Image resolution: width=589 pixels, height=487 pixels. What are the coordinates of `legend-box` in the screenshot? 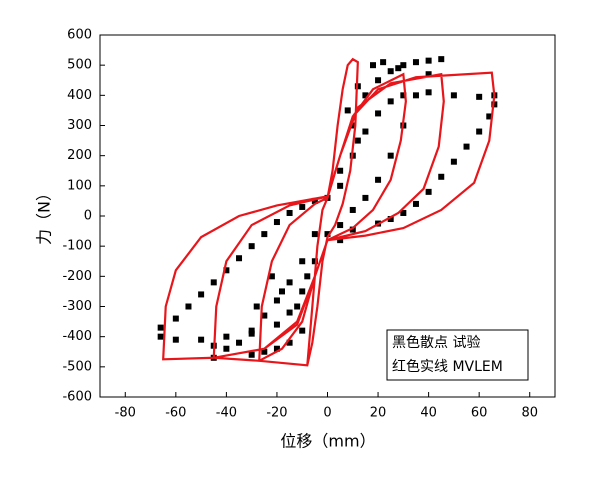 It's located at (457, 355).